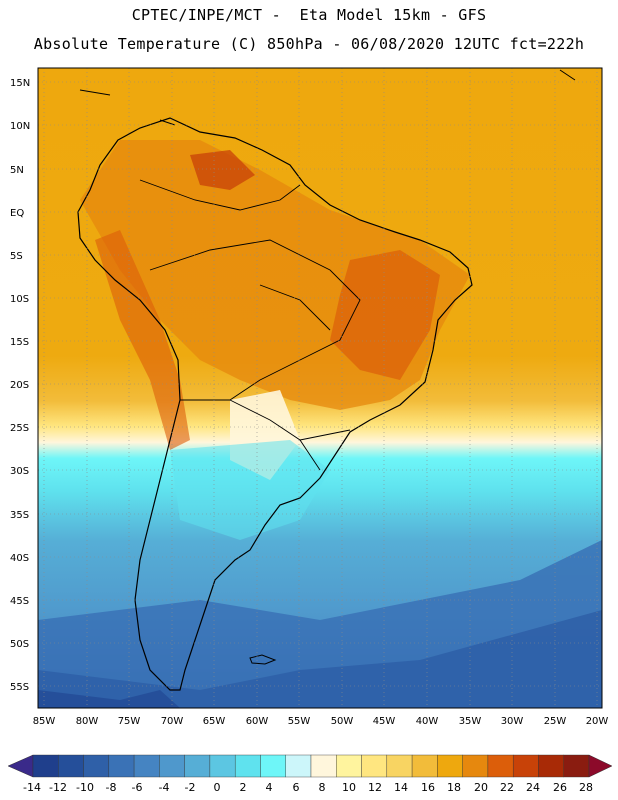  I want to click on southwest-deep-band, so click(109, 699).